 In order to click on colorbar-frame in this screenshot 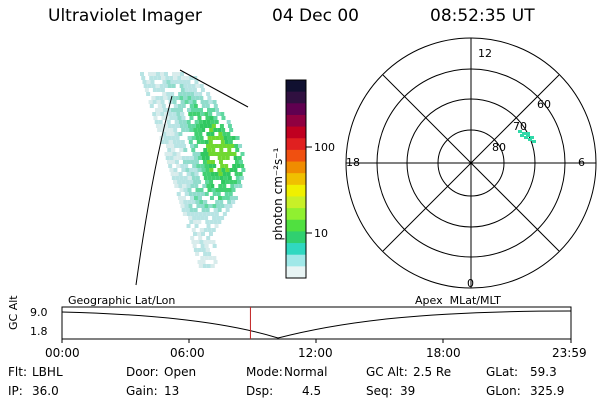, I will do `click(296, 179)`.